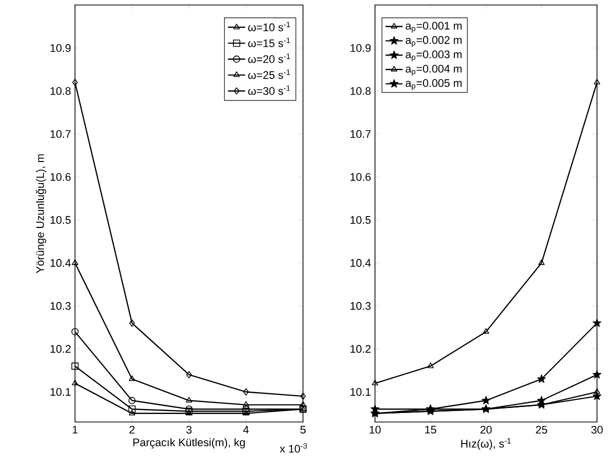  I want to click on x-tick-label: 3, so click(189, 430).